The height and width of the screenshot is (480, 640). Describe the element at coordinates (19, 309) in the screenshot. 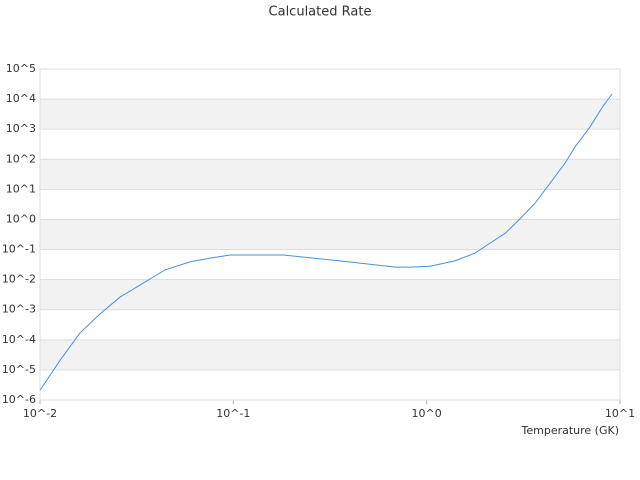

I see `y-tick-label: 10^-3` at that location.